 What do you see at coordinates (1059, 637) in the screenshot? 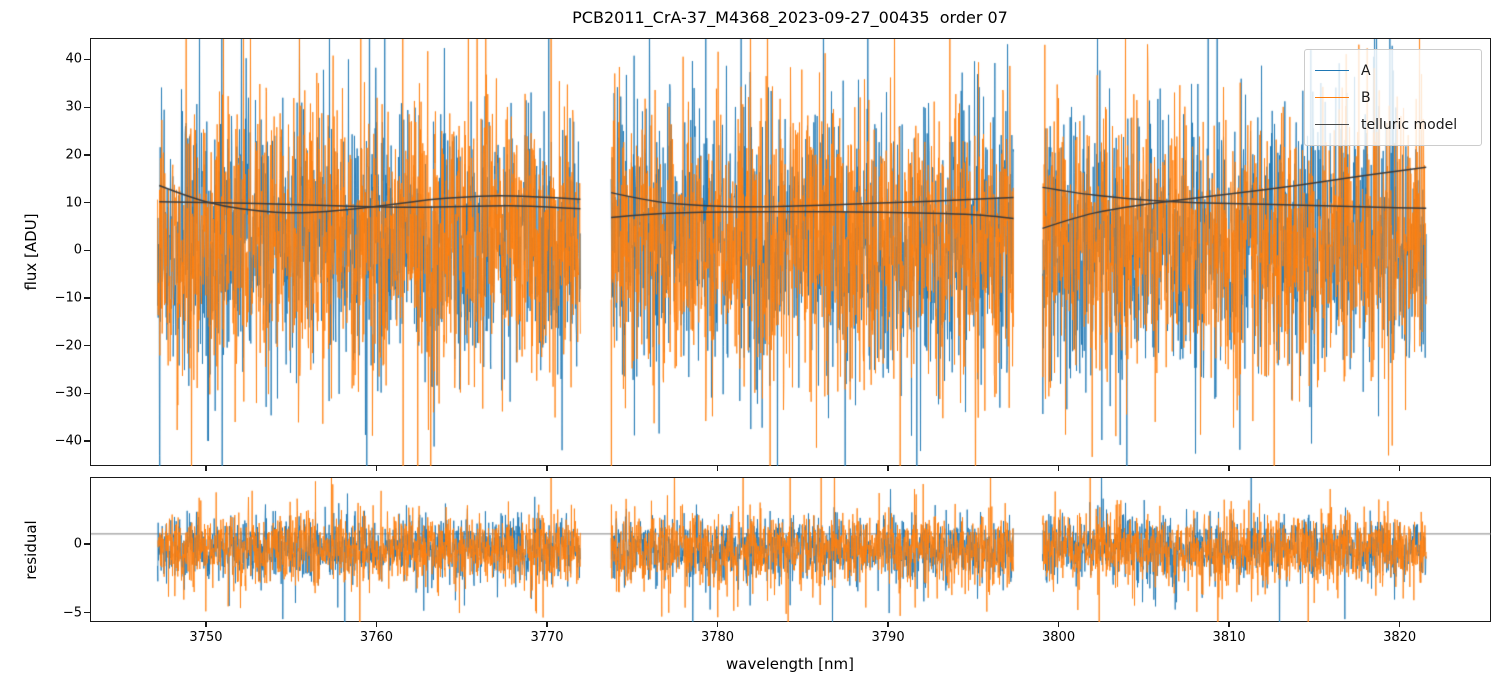
I see `x-tick-label: 3800` at bounding box center [1059, 637].